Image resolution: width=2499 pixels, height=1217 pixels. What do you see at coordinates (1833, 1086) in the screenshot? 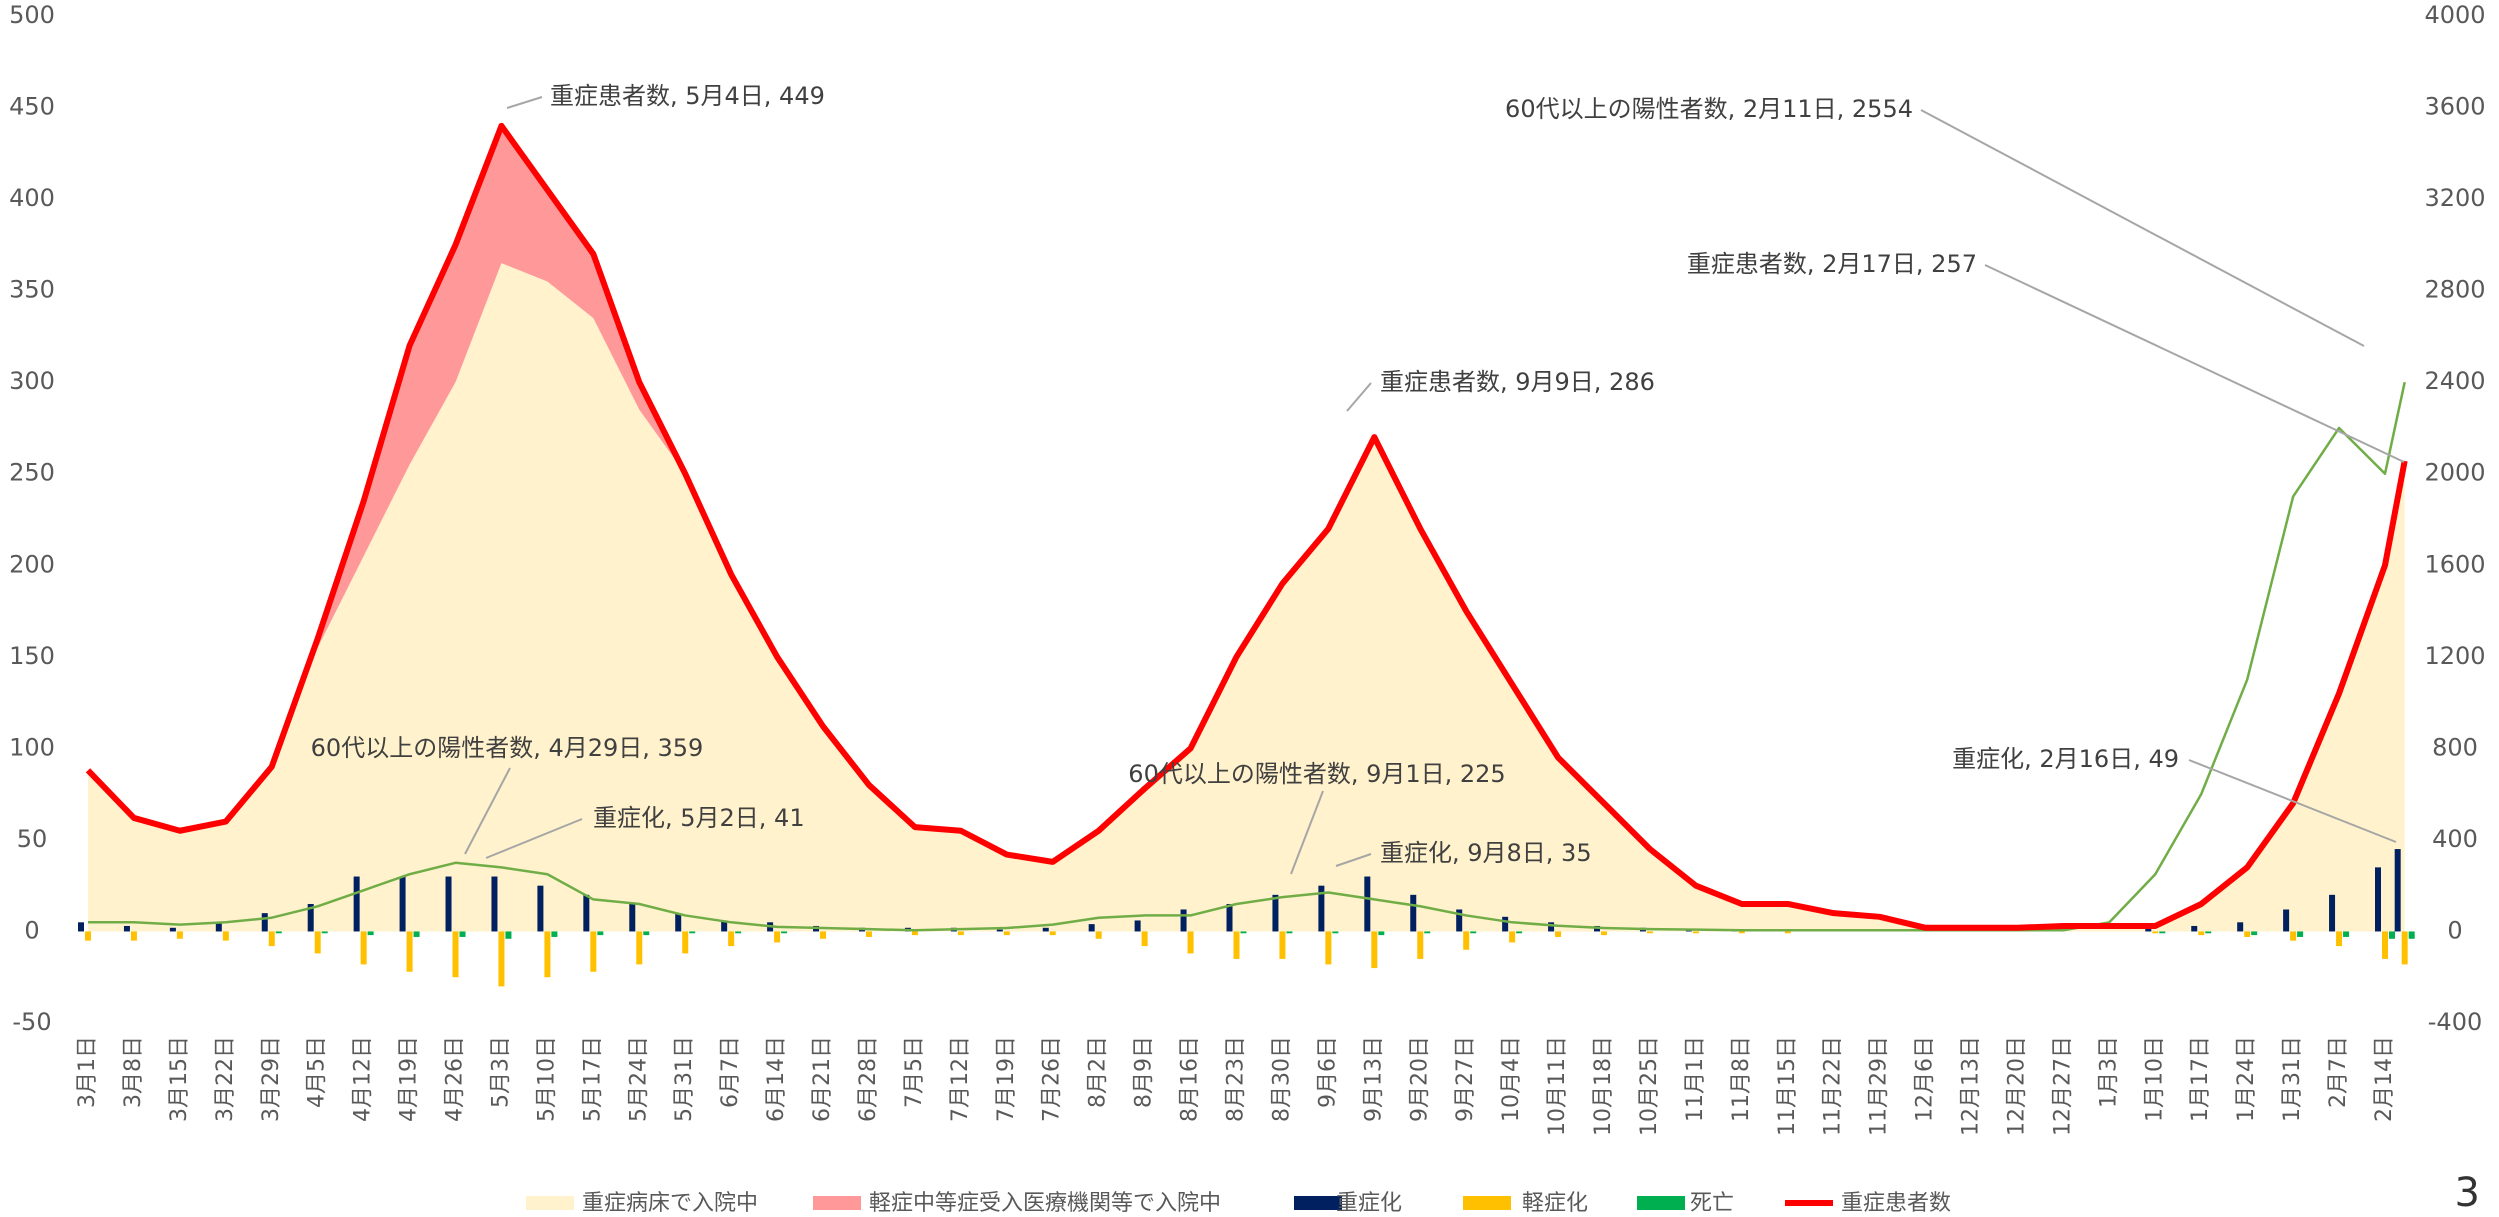
I see `x-tick-label: 11月22日` at bounding box center [1833, 1086].